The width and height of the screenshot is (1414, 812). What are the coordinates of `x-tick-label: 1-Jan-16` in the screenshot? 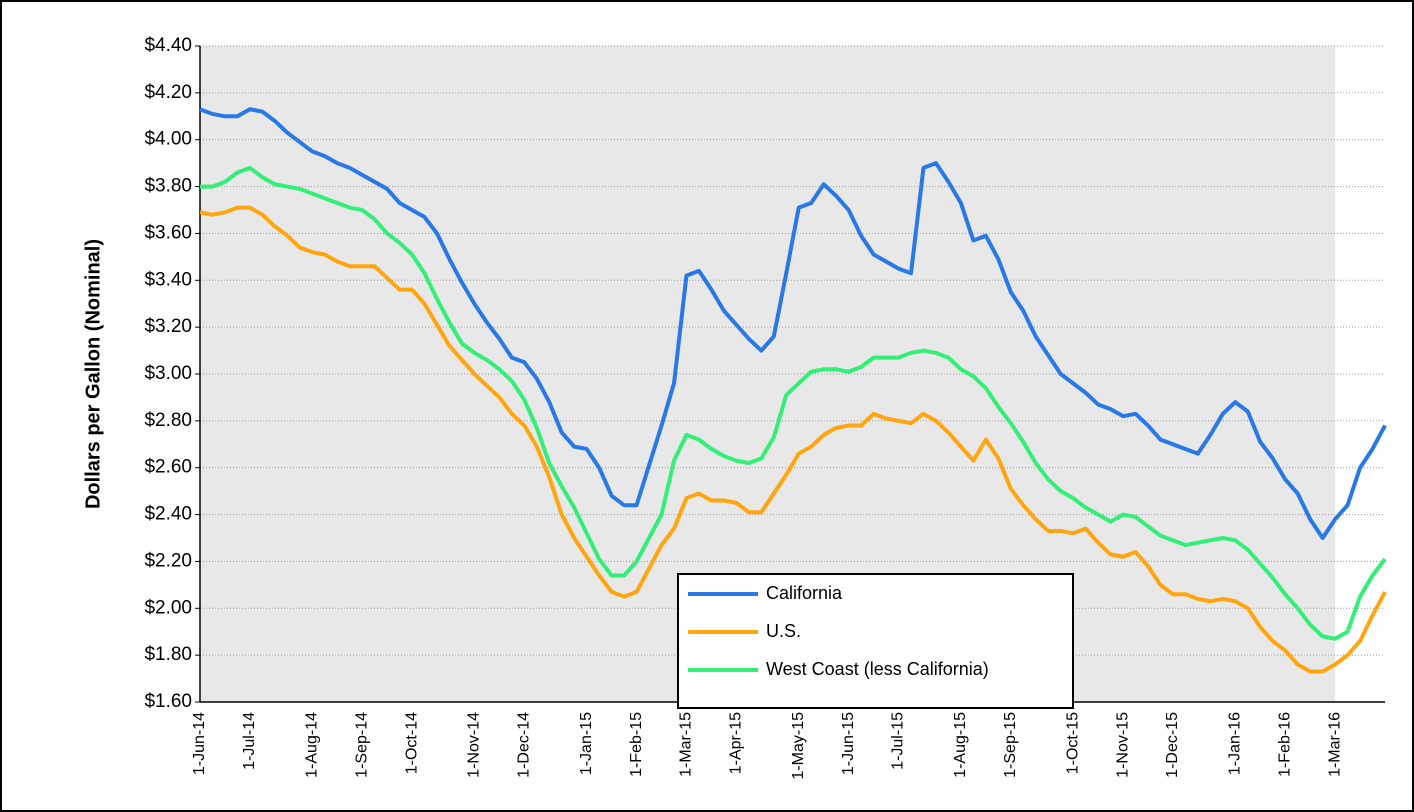 It's located at (1235, 743).